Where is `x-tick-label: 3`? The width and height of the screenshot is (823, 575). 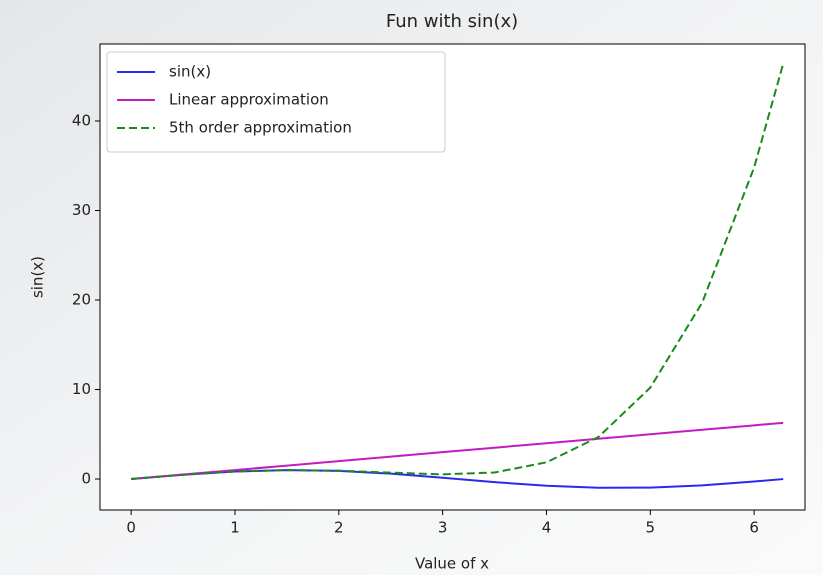 x-tick-label: 3 is located at coordinates (443, 528).